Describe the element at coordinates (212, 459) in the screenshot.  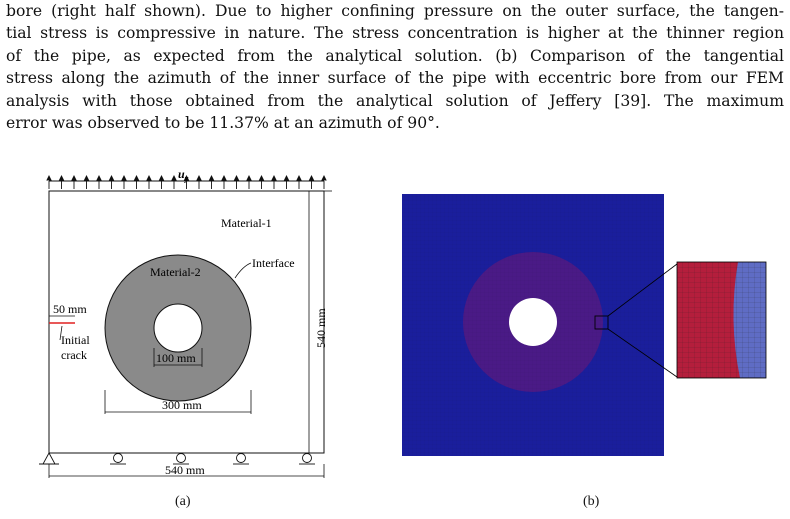
I see `roller-supports` at that location.